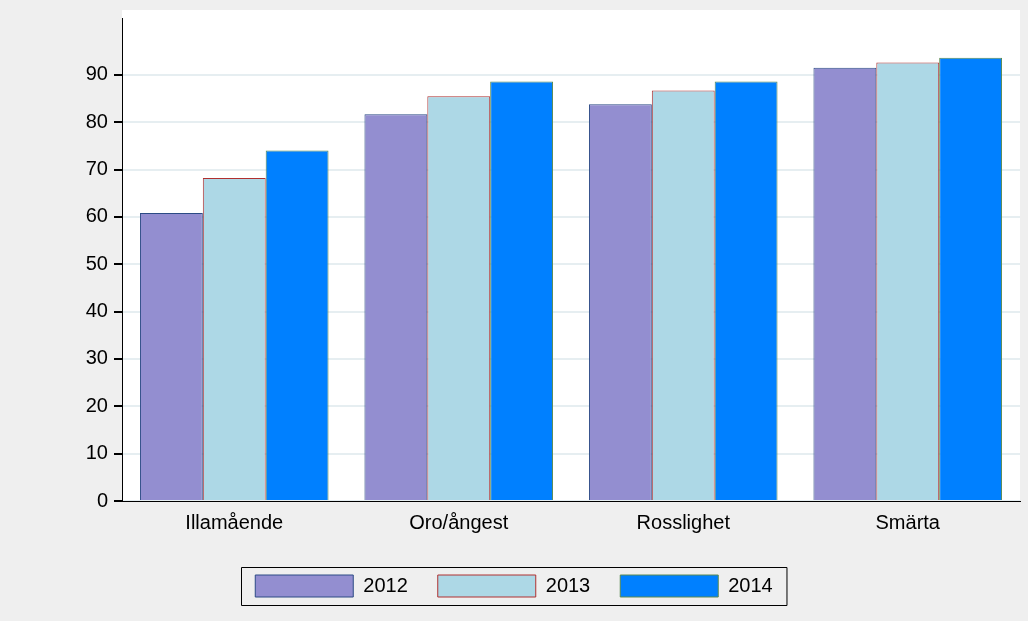 This screenshot has height=621, width=1028. Describe the element at coordinates (96, 262) in the screenshot. I see `y-tick-label: 50` at that location.